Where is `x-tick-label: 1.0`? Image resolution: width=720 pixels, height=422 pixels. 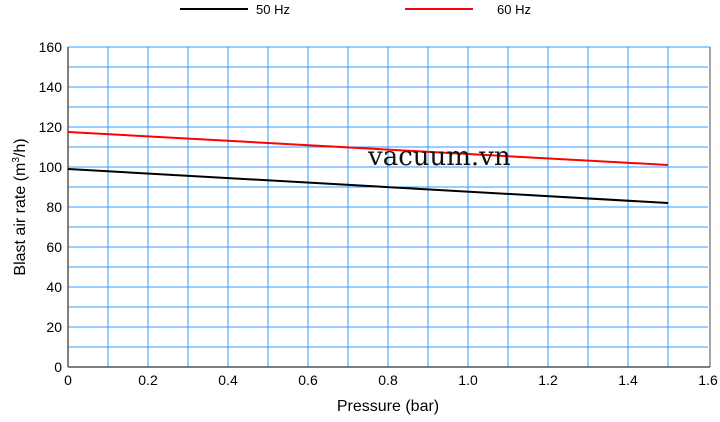
x-tick-label: 1.0 is located at coordinates (468, 380).